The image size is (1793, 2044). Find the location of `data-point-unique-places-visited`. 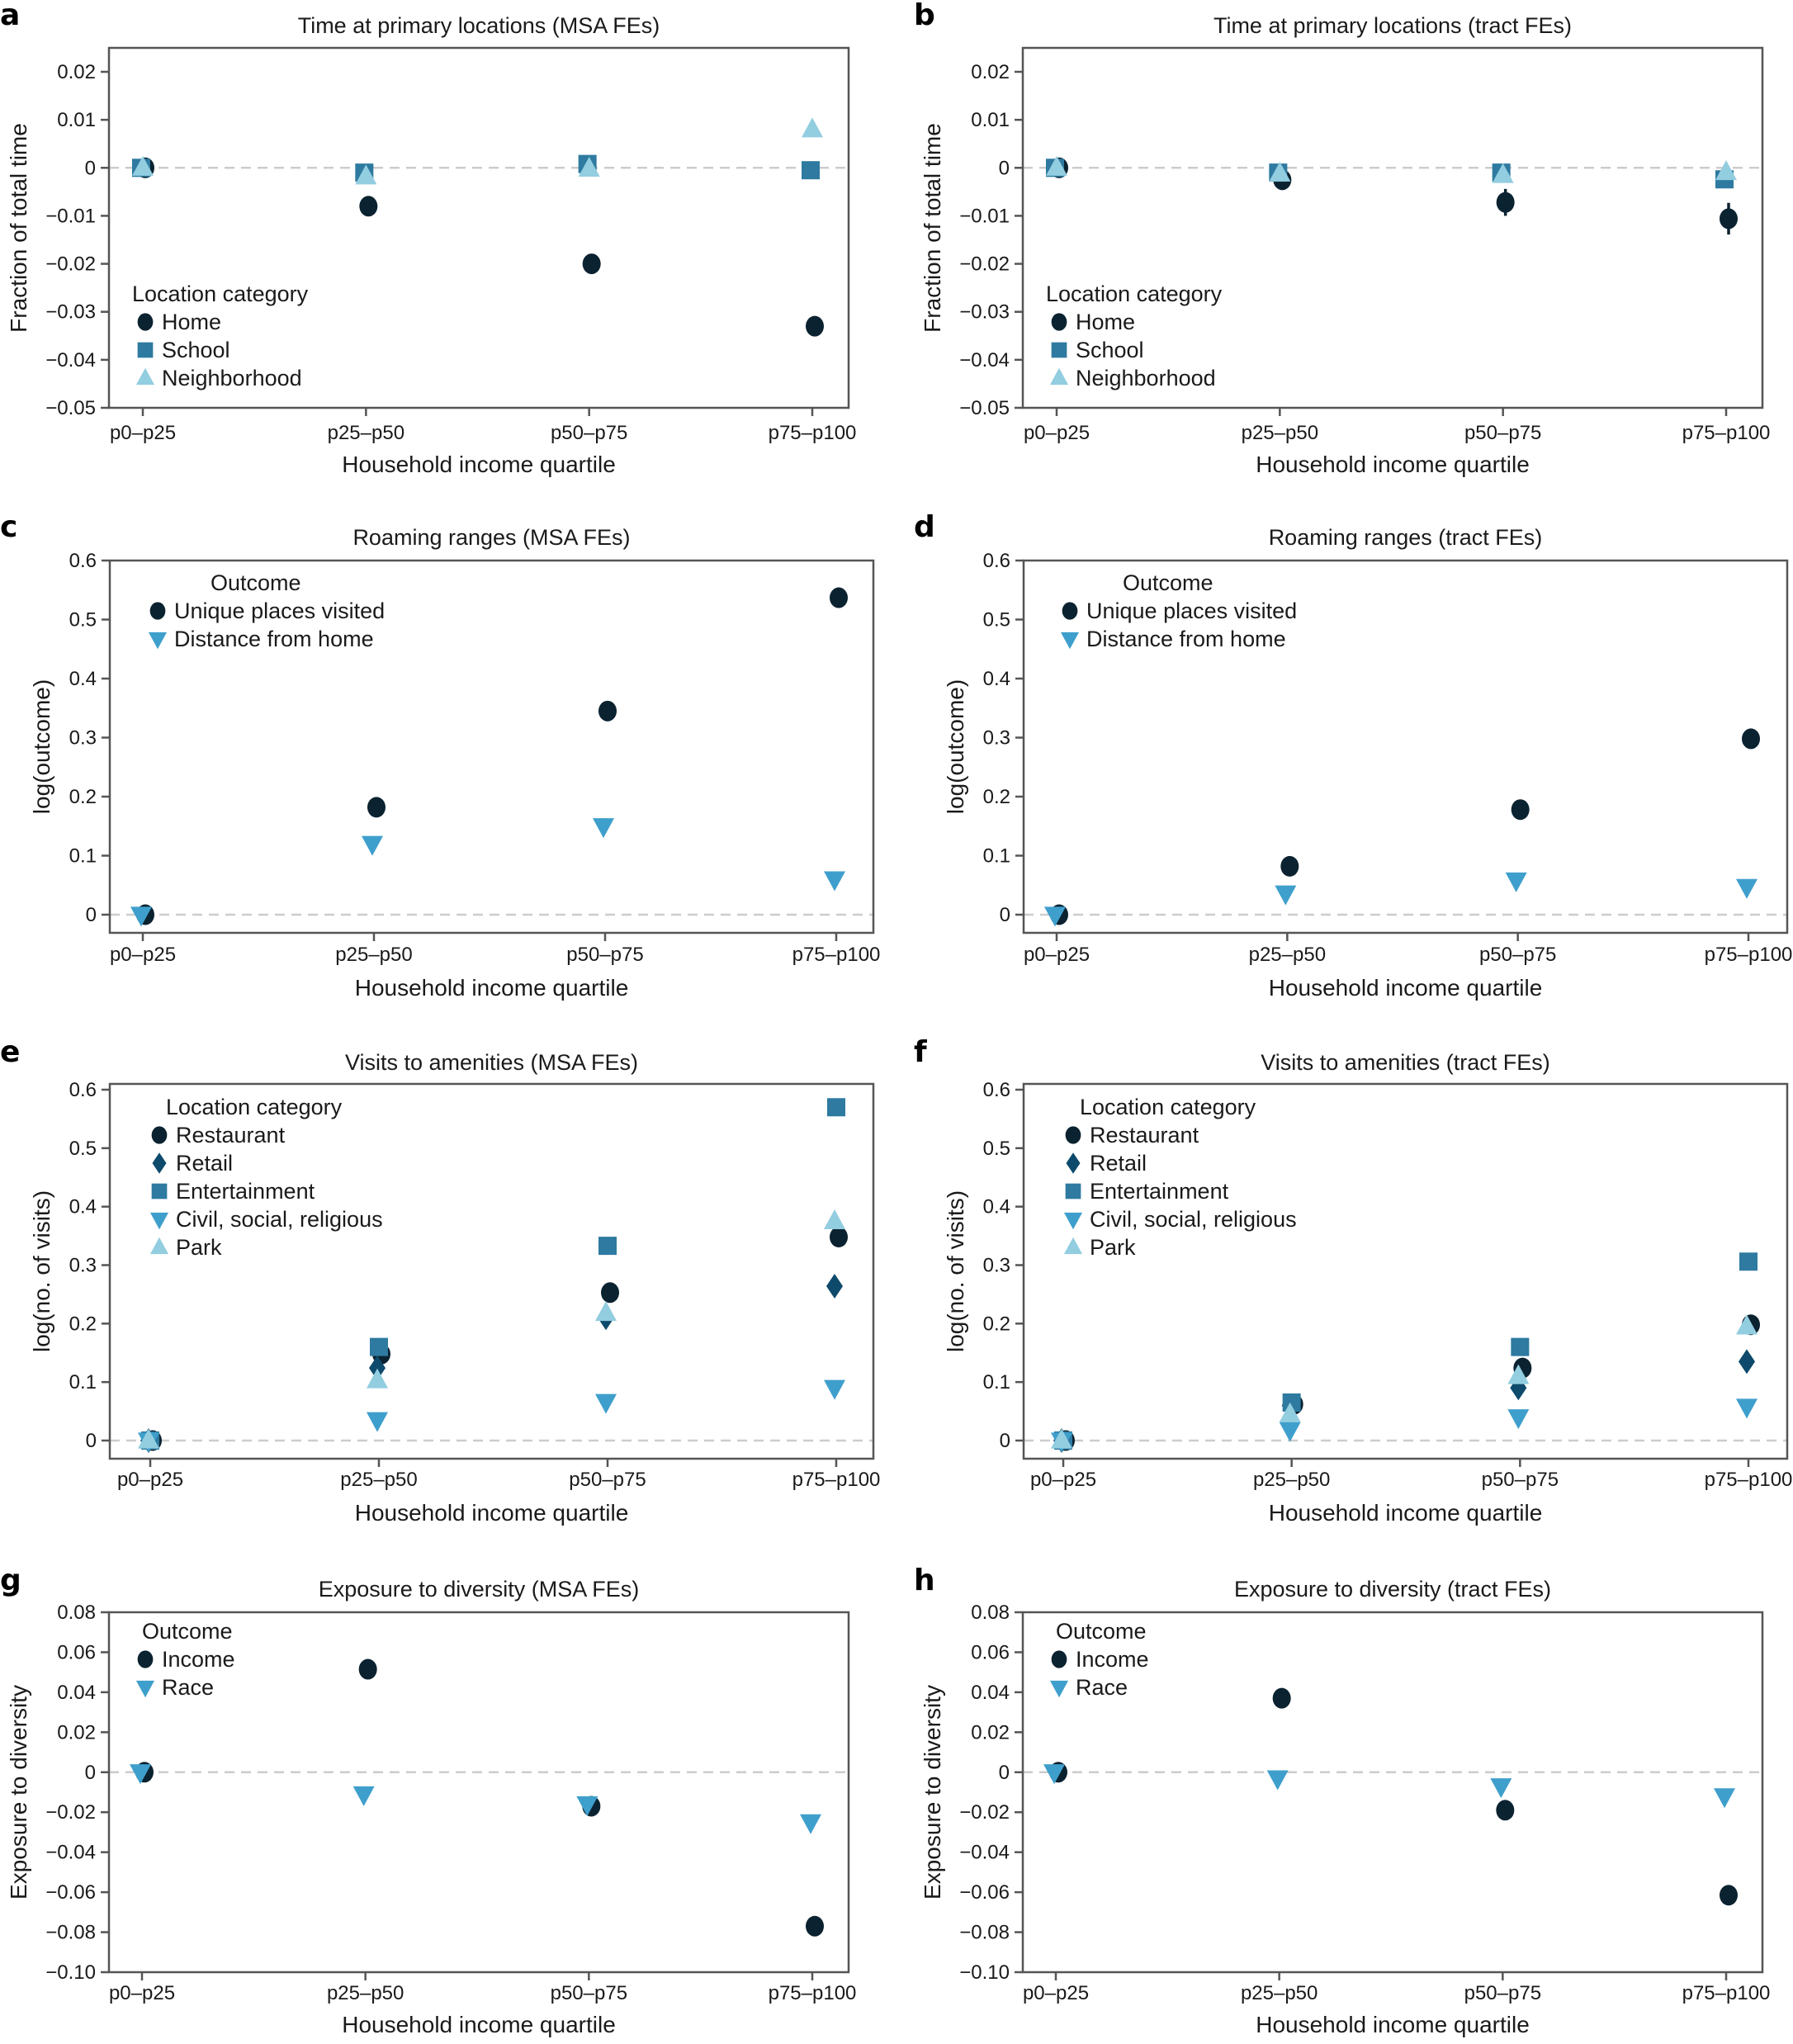

data-point-unique-places-visited is located at coordinates (839, 597).